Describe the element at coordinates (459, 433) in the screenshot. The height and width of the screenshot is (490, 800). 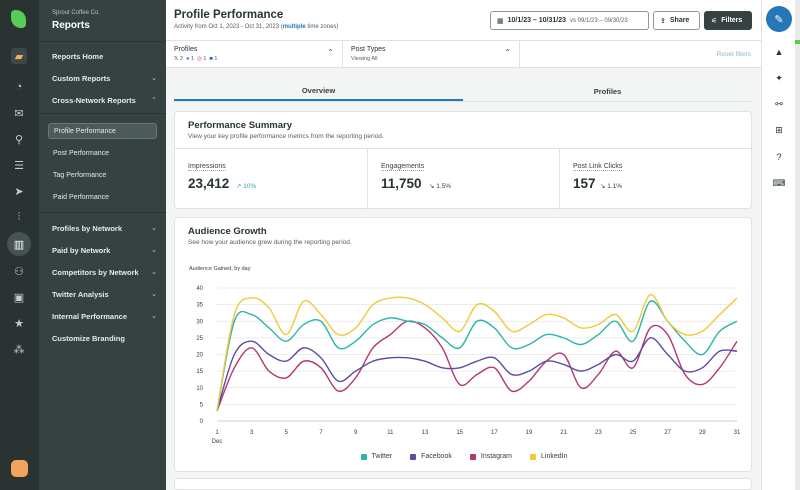
I see `x-tick-label: 15` at that location.